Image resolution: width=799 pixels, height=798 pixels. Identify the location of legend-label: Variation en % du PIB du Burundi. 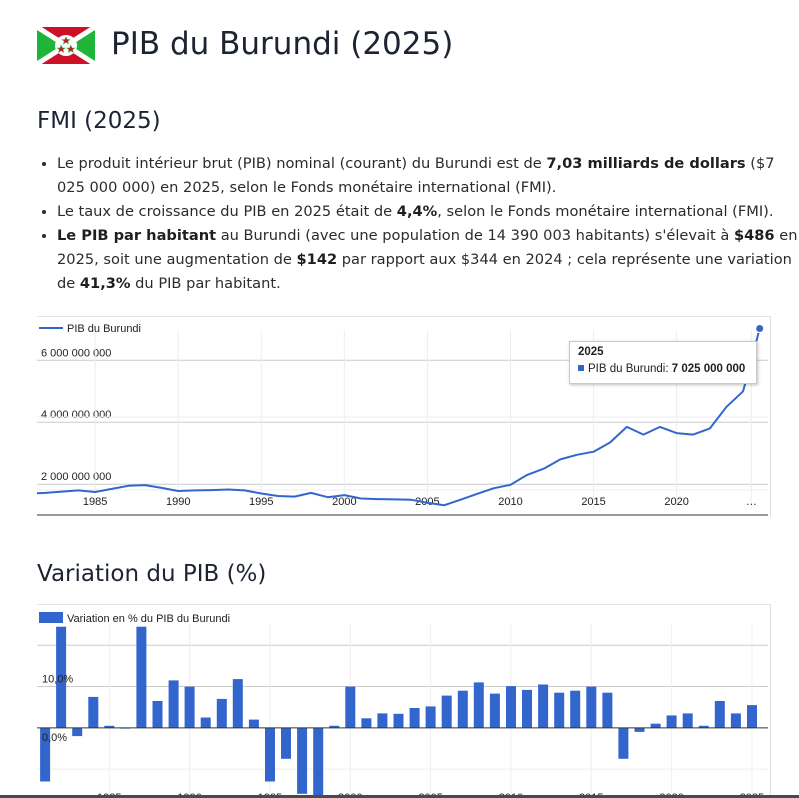
(148, 619).